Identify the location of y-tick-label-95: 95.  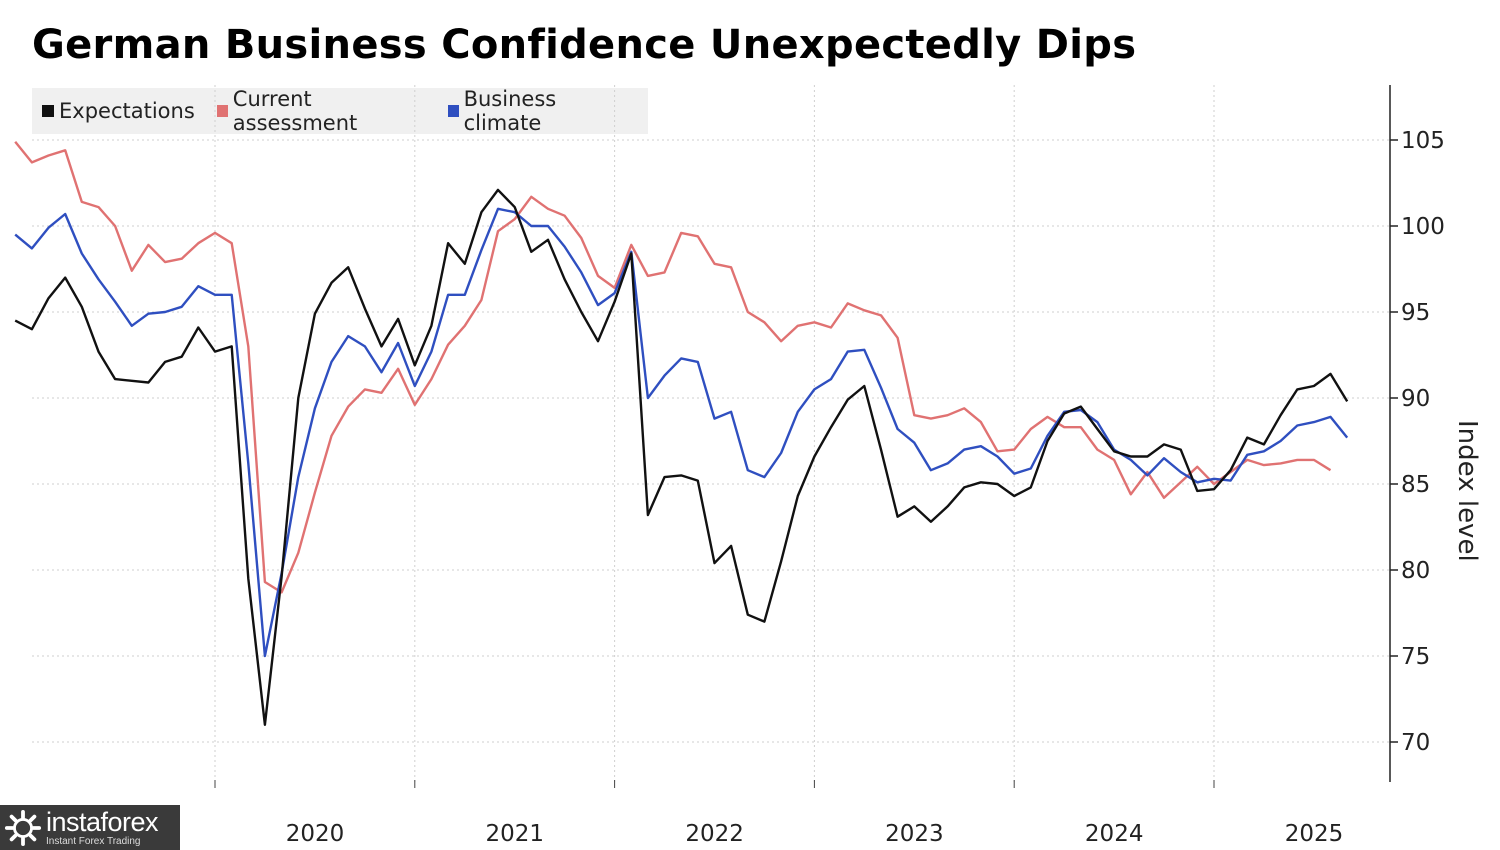
(1415, 313).